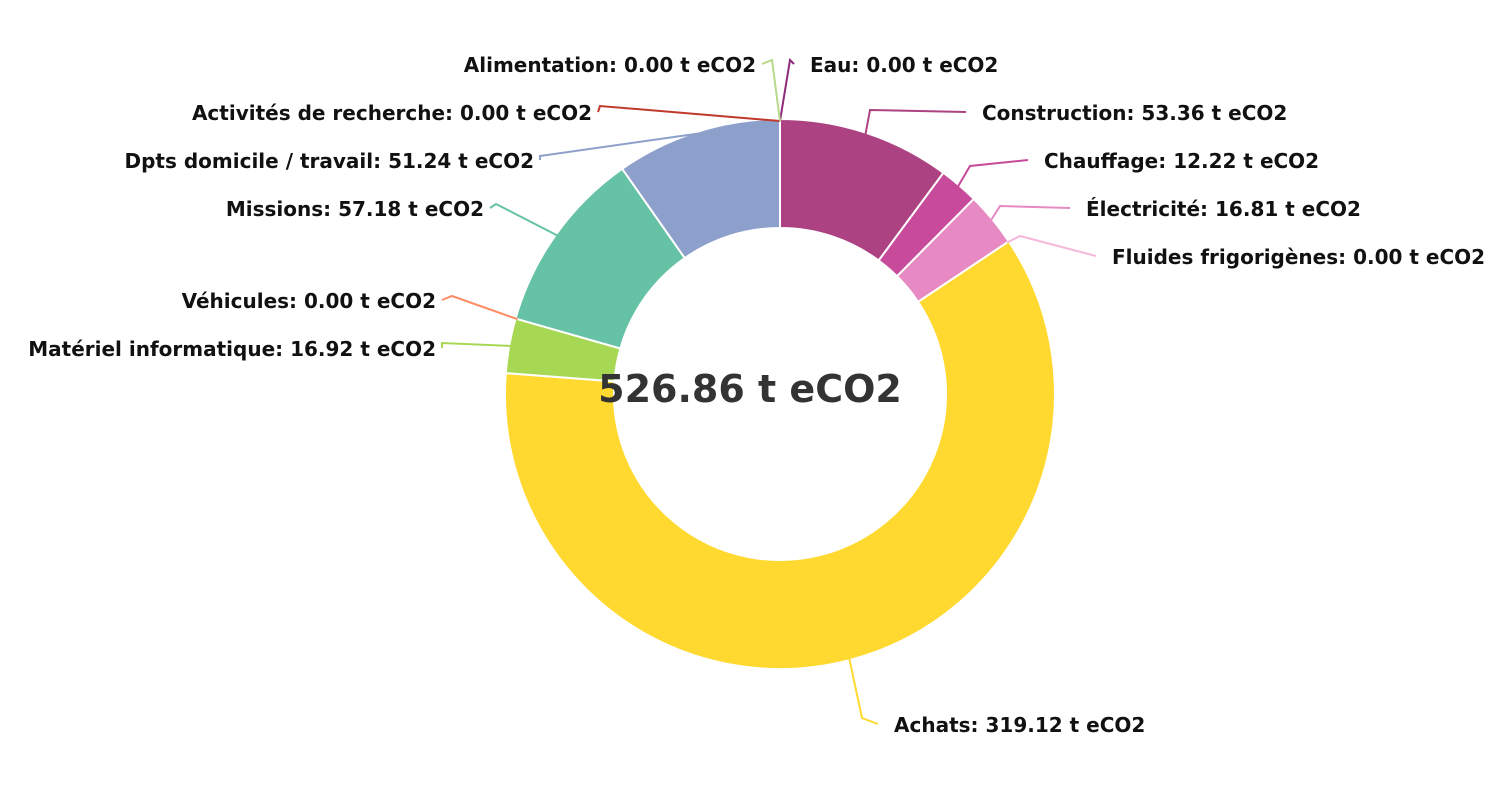  Describe the element at coordinates (476, 344) in the screenshot. I see `leader-line-materiel-informatique` at that location.